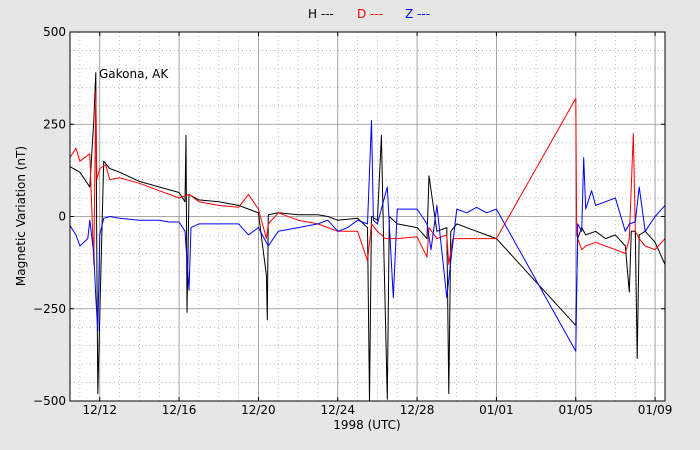  Describe the element at coordinates (337, 410) in the screenshot. I see `x-tick-label: 12/24` at that location.